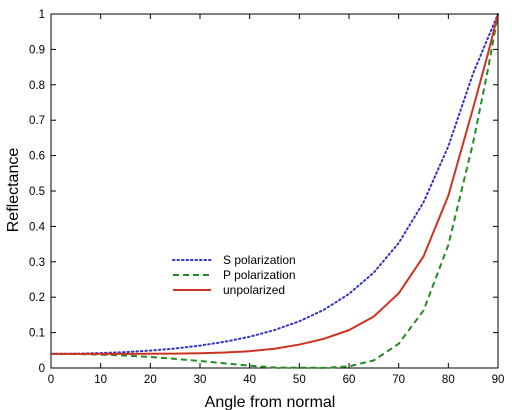 This screenshot has height=410, width=512. I want to click on x-tick-label: 70, so click(398, 380).